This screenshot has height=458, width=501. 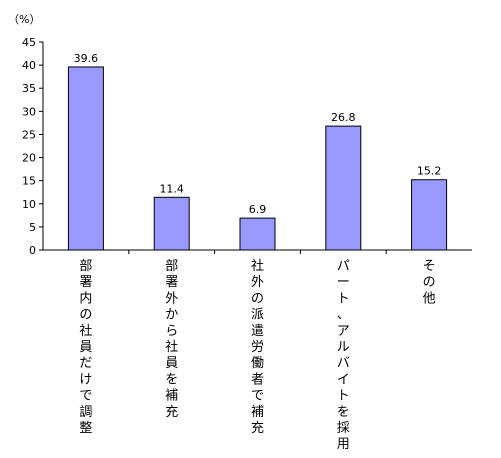 What do you see at coordinates (29, 204) in the screenshot?
I see `y-tick-label: 10` at bounding box center [29, 204].